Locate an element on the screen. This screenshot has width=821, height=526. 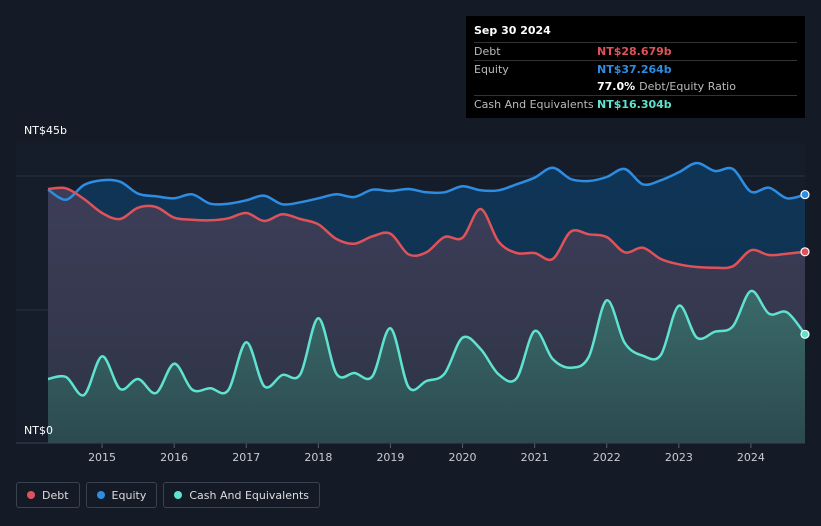
tooltip-ratio-value: 77.0% is located at coordinates (616, 86).